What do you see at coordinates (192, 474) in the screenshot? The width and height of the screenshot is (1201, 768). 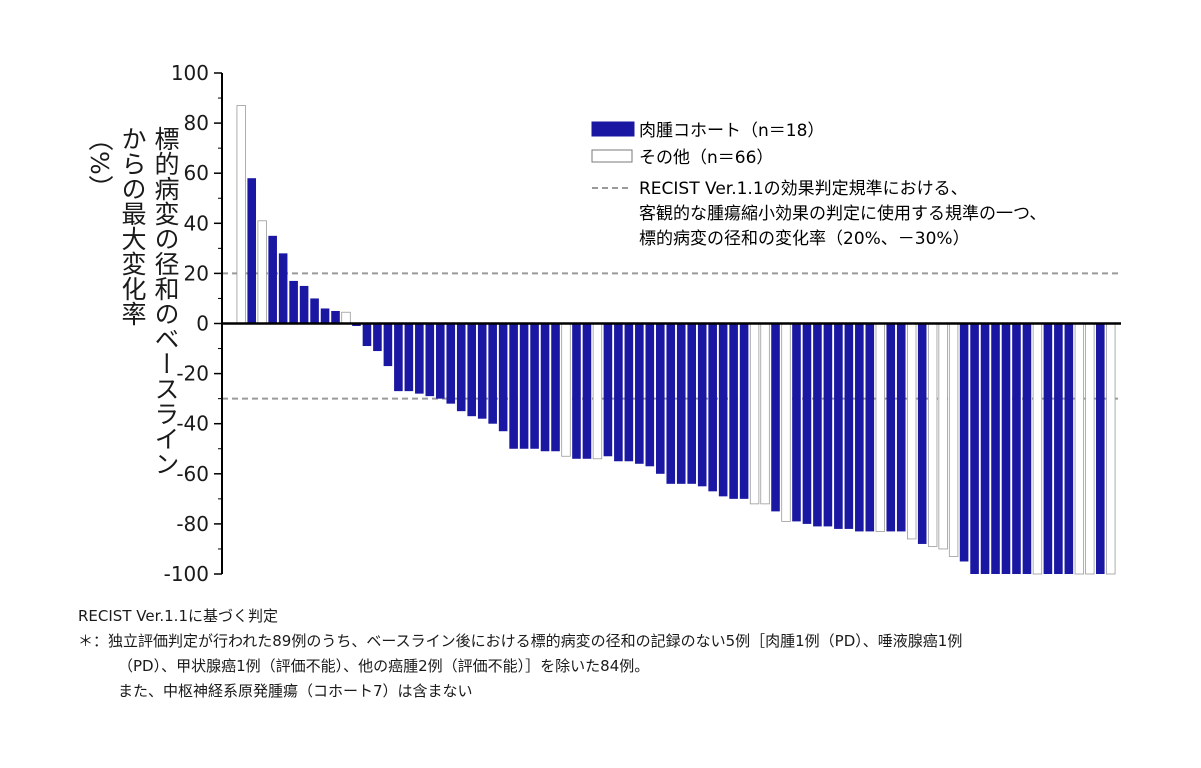 I see `y-tick-label: -60` at bounding box center [192, 474].